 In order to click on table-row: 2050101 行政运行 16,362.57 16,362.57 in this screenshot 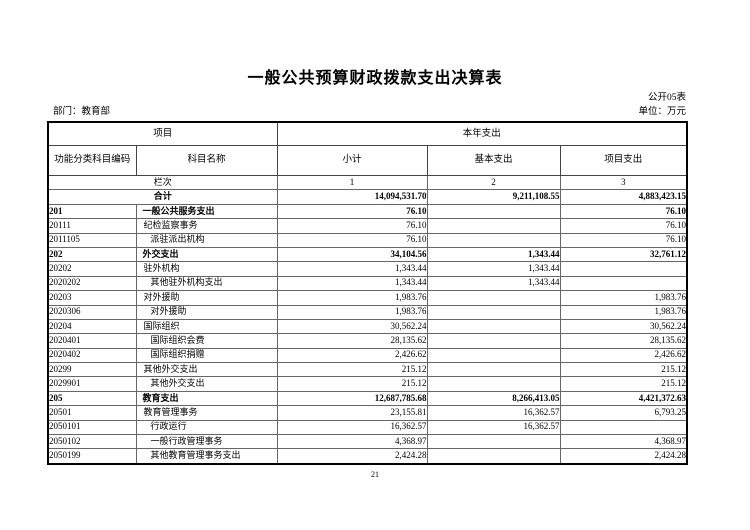, I will do `click(367, 427)`.